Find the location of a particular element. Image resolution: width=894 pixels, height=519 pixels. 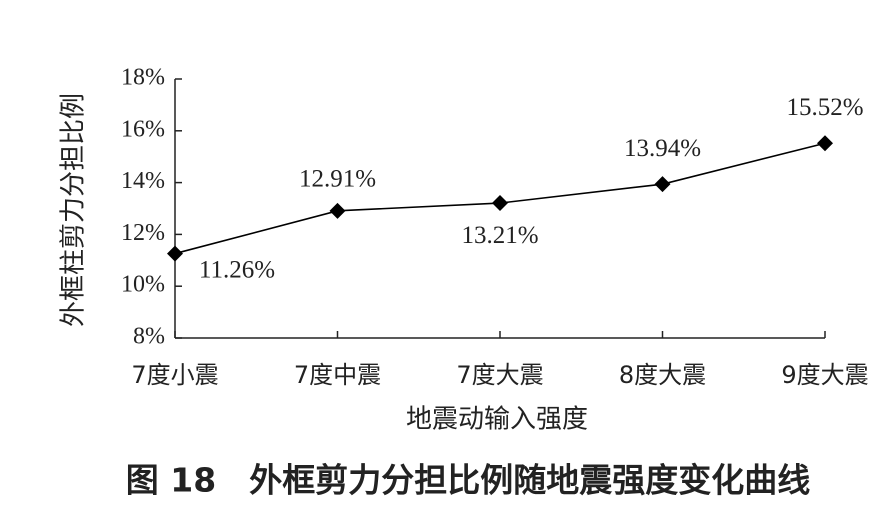

x-tick-label: 7度大震 is located at coordinates (499, 375).